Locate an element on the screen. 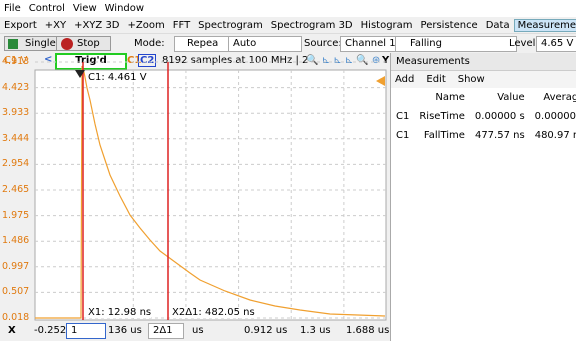  y-label: 1.486 is located at coordinates (16, 241).